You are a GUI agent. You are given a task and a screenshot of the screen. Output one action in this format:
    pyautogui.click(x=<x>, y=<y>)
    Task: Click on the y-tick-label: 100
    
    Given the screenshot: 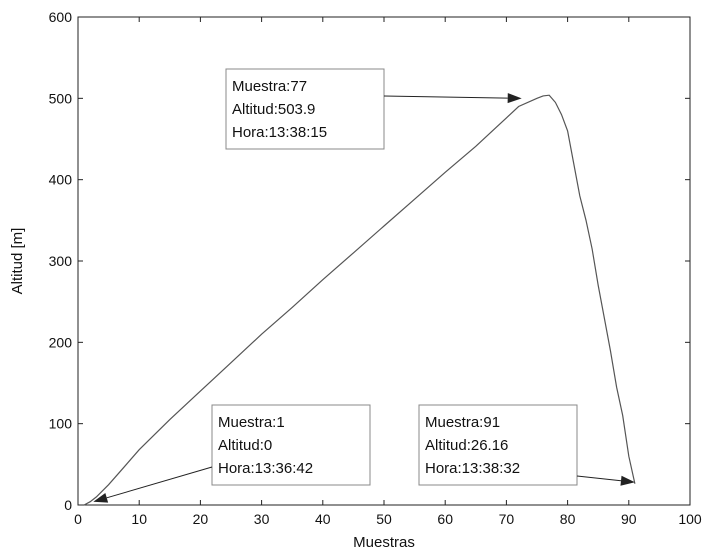 What is the action you would take?
    pyautogui.click(x=61, y=424)
    